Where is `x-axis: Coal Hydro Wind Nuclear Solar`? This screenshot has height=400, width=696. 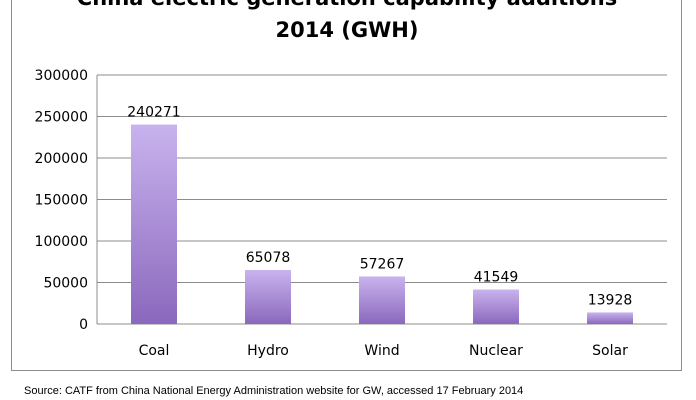
x-axis: Coal Hydro Wind Nuclear Solar is located at coordinates (383, 351).